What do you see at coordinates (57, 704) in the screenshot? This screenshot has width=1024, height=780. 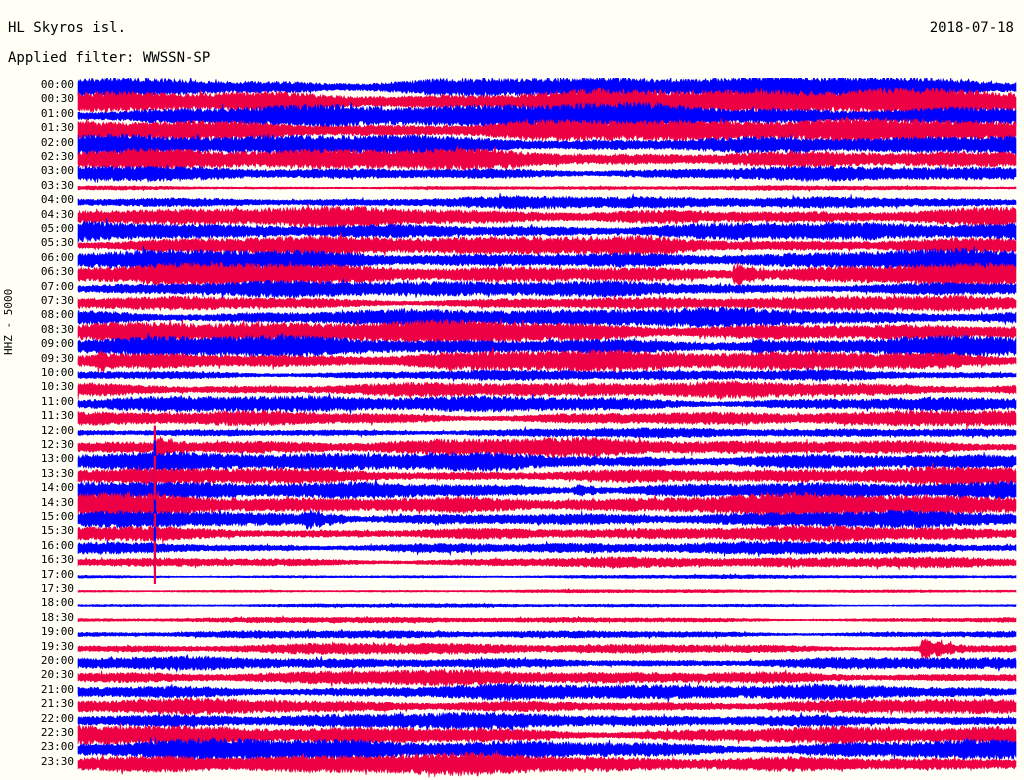 I see `time-tick-label: 21:30` at bounding box center [57, 704].